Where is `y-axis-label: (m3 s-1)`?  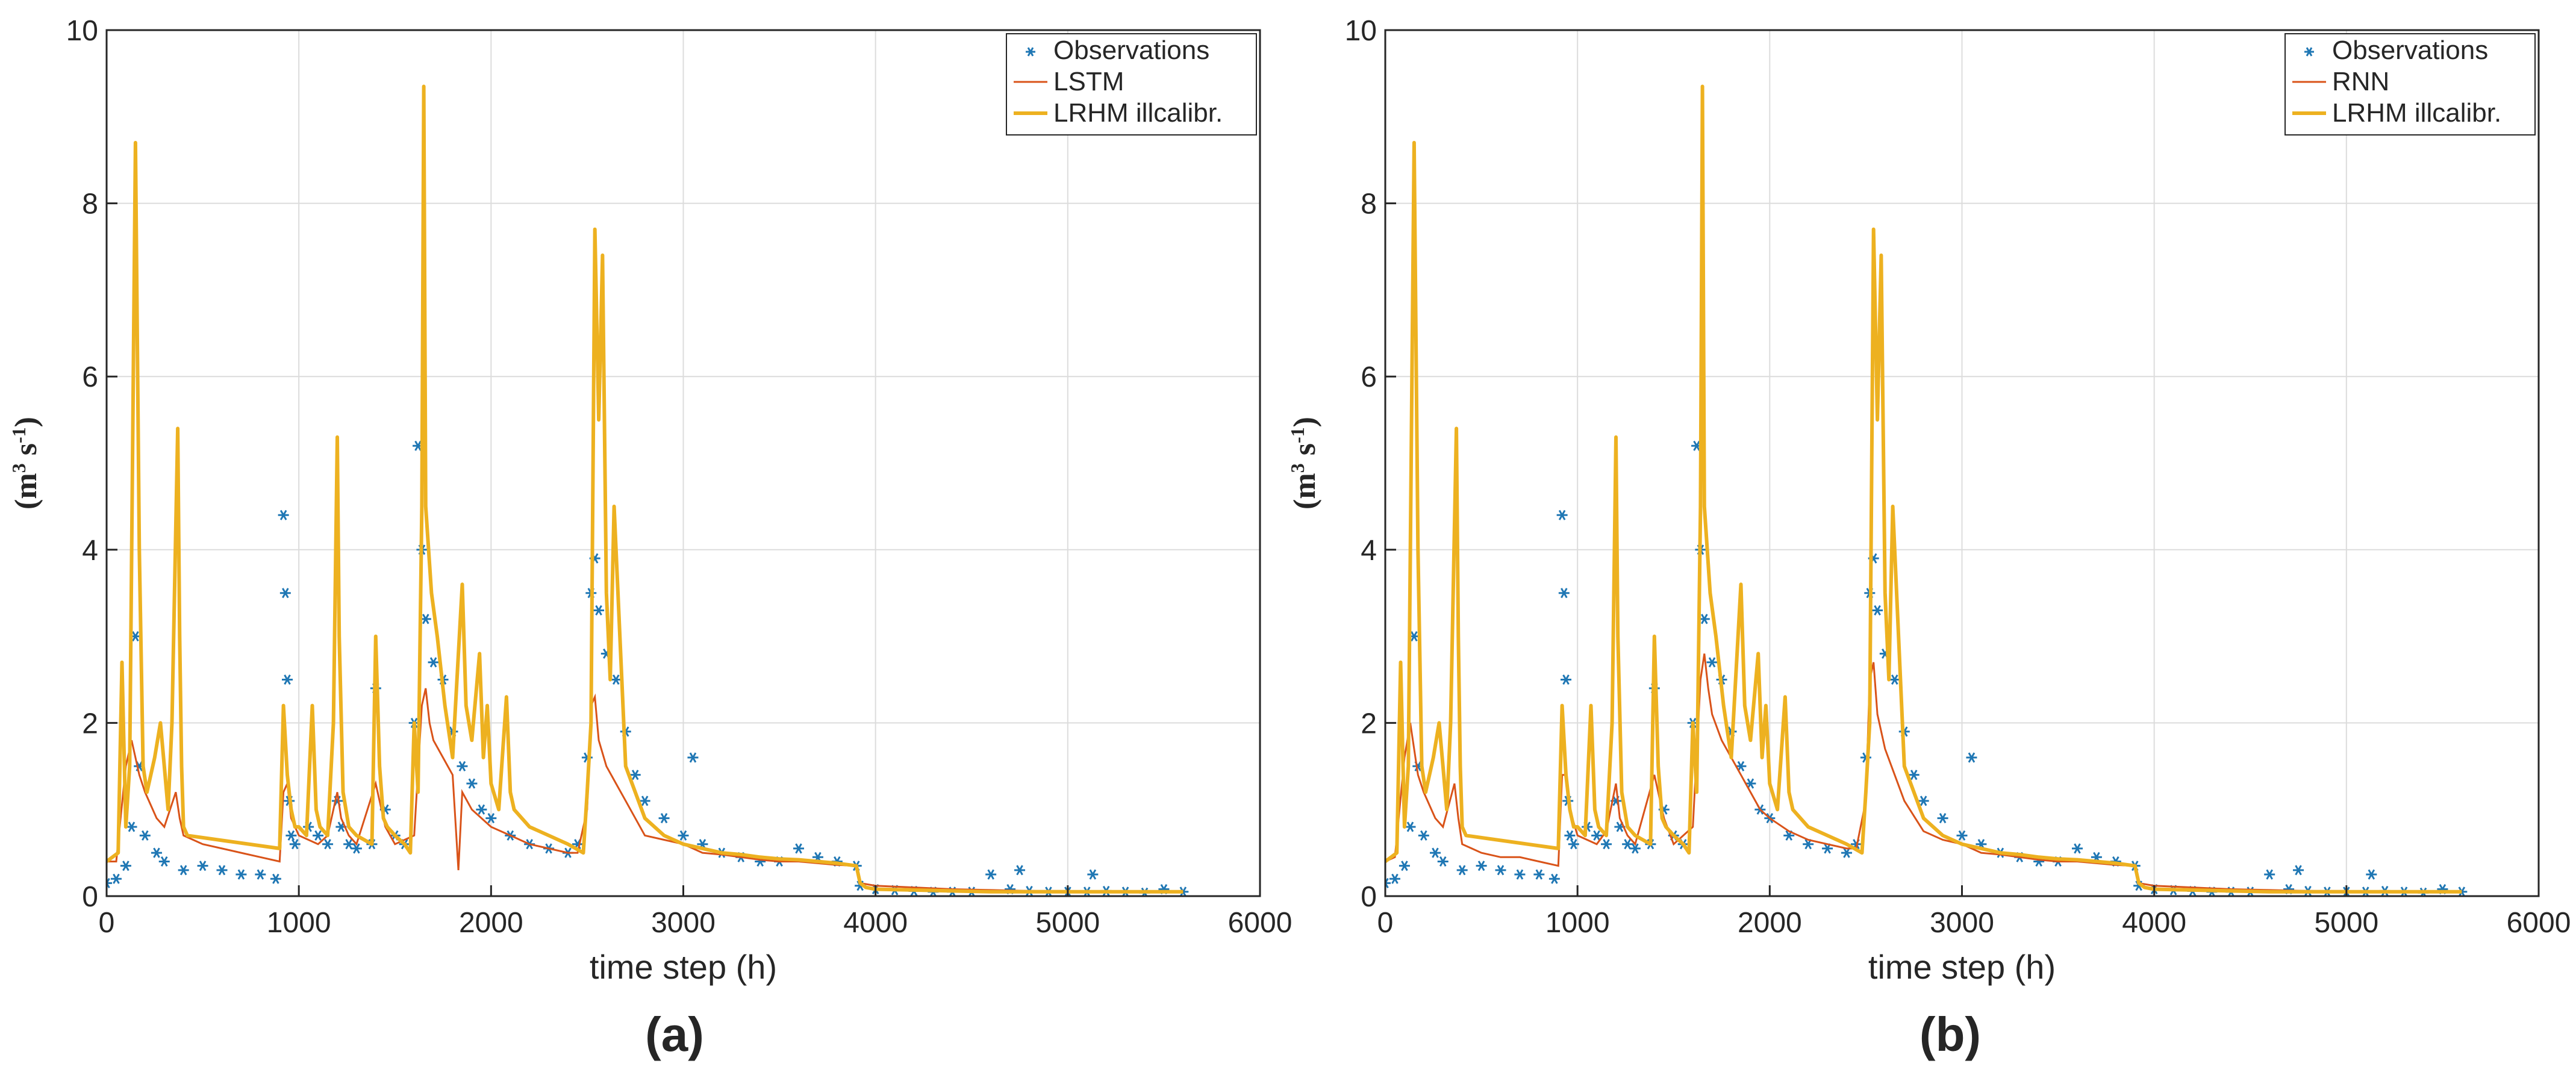
y-axis-label: (m3 s-1) is located at coordinates (25, 463).